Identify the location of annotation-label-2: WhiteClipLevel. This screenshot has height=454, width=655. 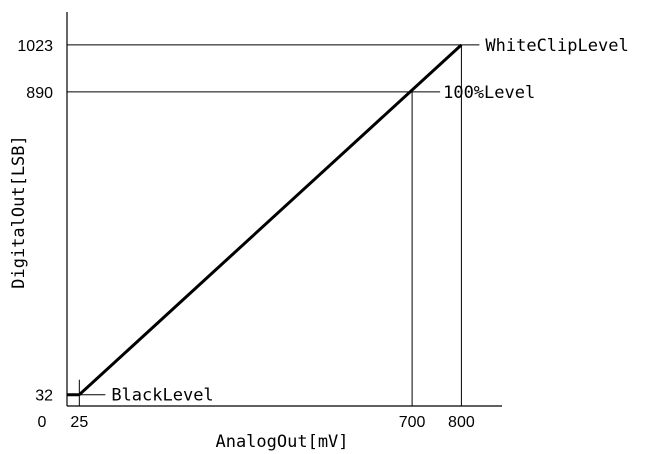
(556, 46).